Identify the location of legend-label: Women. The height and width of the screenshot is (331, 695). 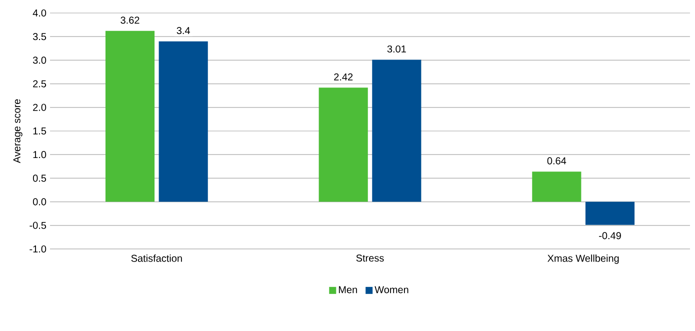
(391, 290).